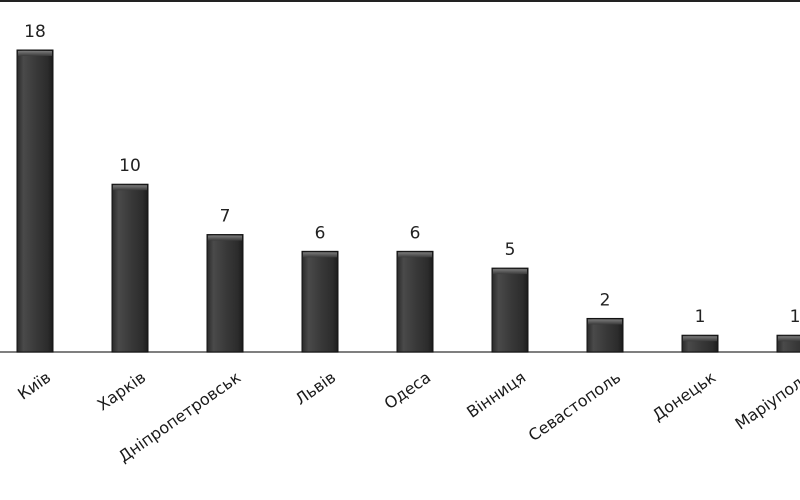 Image resolution: width=800 pixels, height=500 pixels. Describe the element at coordinates (605, 300) in the screenshot. I see `value-label-6: 2` at that location.